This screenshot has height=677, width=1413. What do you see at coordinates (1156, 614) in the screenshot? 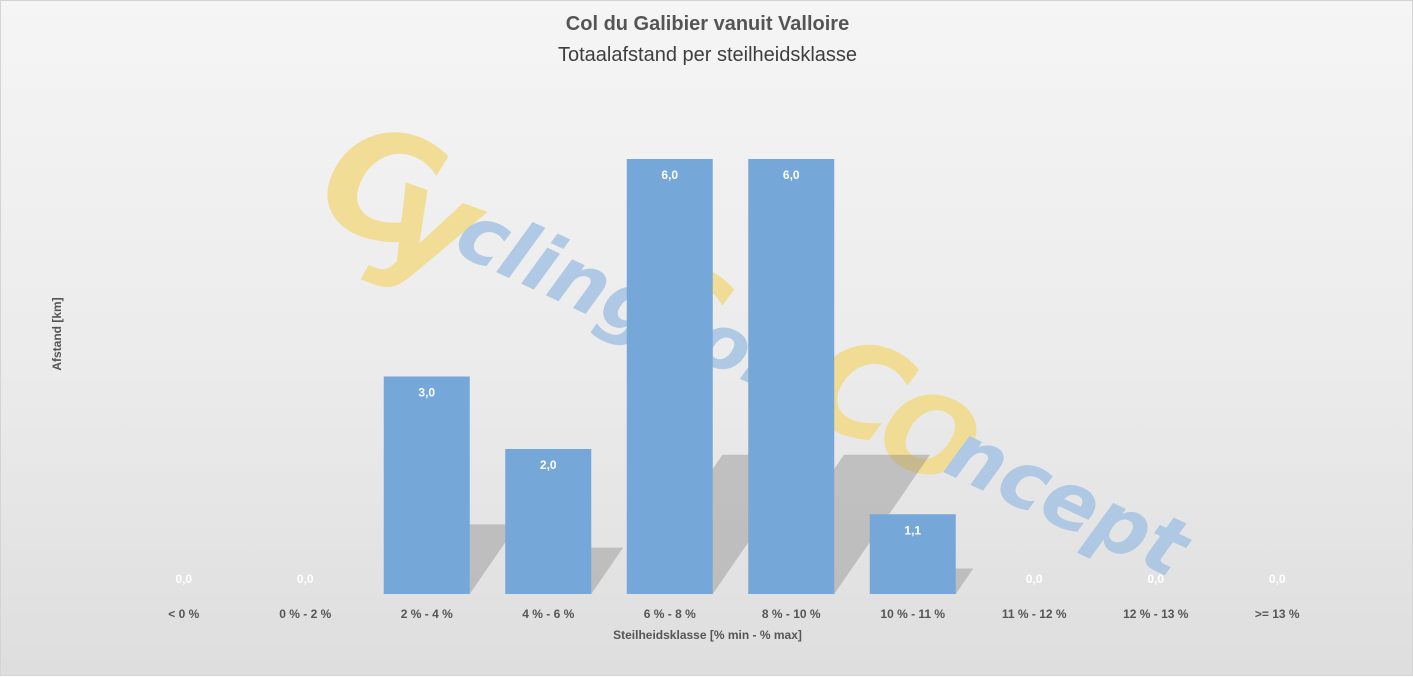
I see `x-tick-label: 12 % - 13 %` at bounding box center [1156, 614].